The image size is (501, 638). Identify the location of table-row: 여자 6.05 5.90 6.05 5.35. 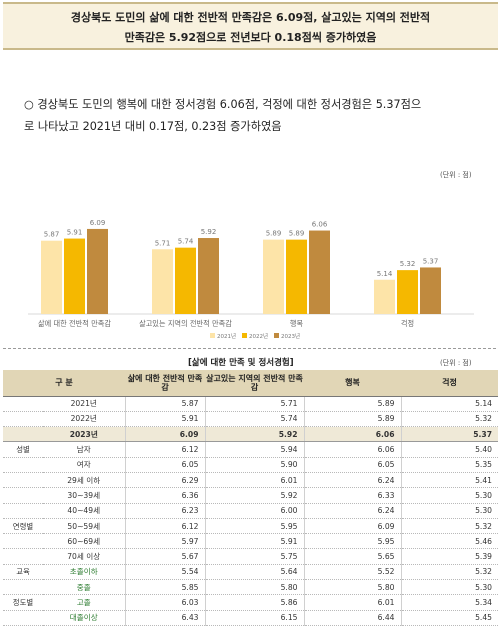
(250, 465).